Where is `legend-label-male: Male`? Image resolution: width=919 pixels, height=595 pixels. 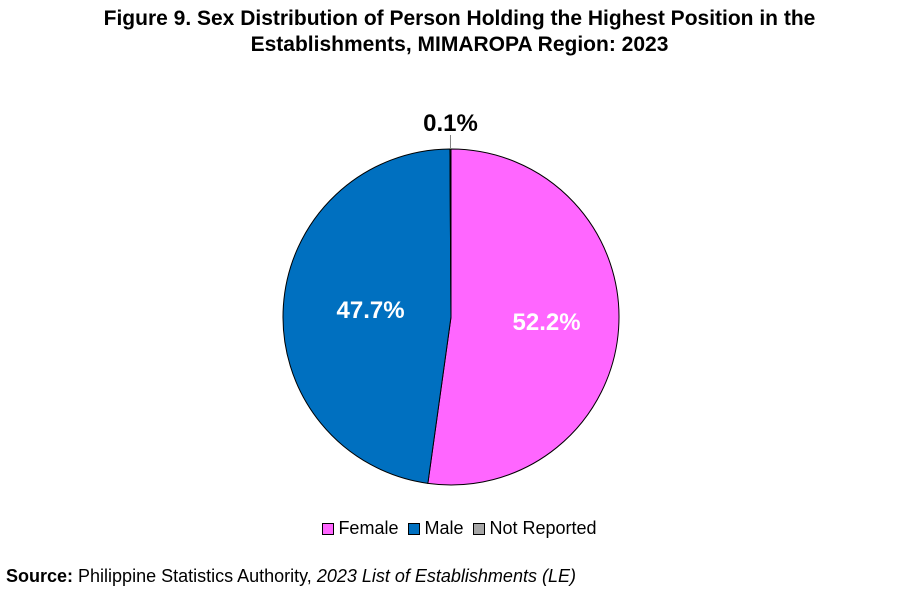 legend-label-male: Male is located at coordinates (444, 528).